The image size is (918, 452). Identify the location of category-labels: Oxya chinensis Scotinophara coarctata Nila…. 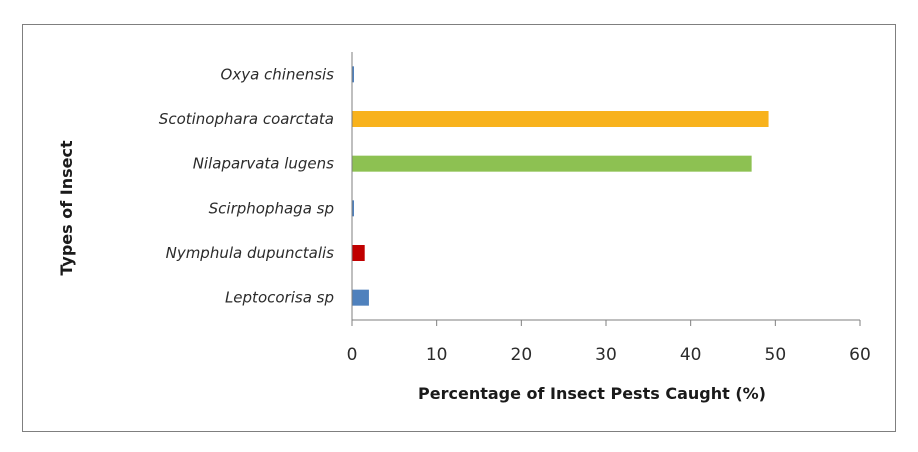
(246, 185).